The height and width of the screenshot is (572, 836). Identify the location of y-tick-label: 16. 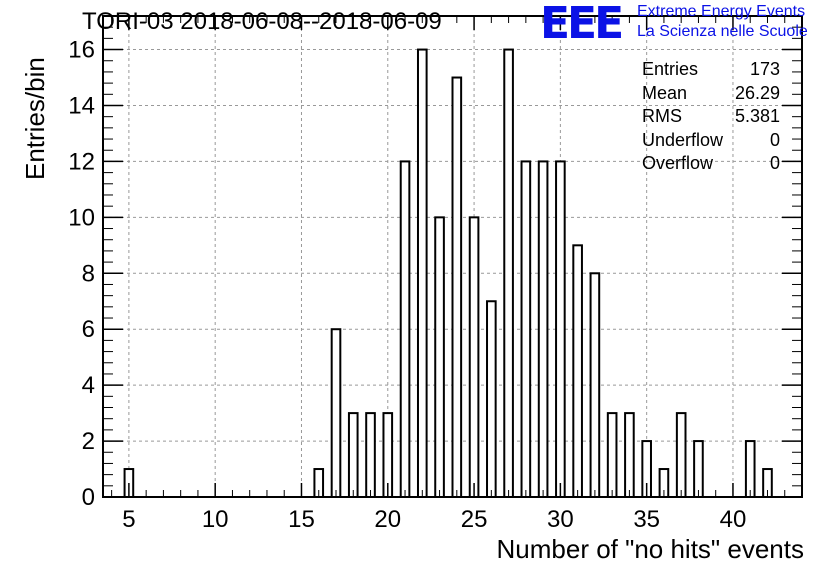
(81, 50).